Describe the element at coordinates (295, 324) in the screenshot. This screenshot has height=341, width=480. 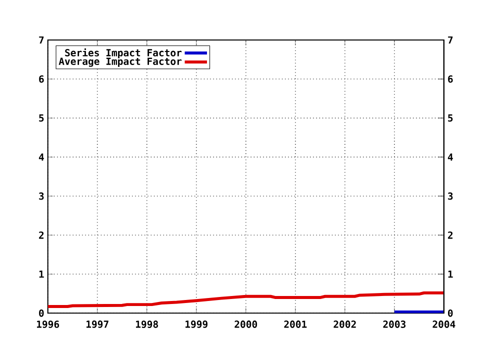
I see `x-tick-label: 2001` at that location.